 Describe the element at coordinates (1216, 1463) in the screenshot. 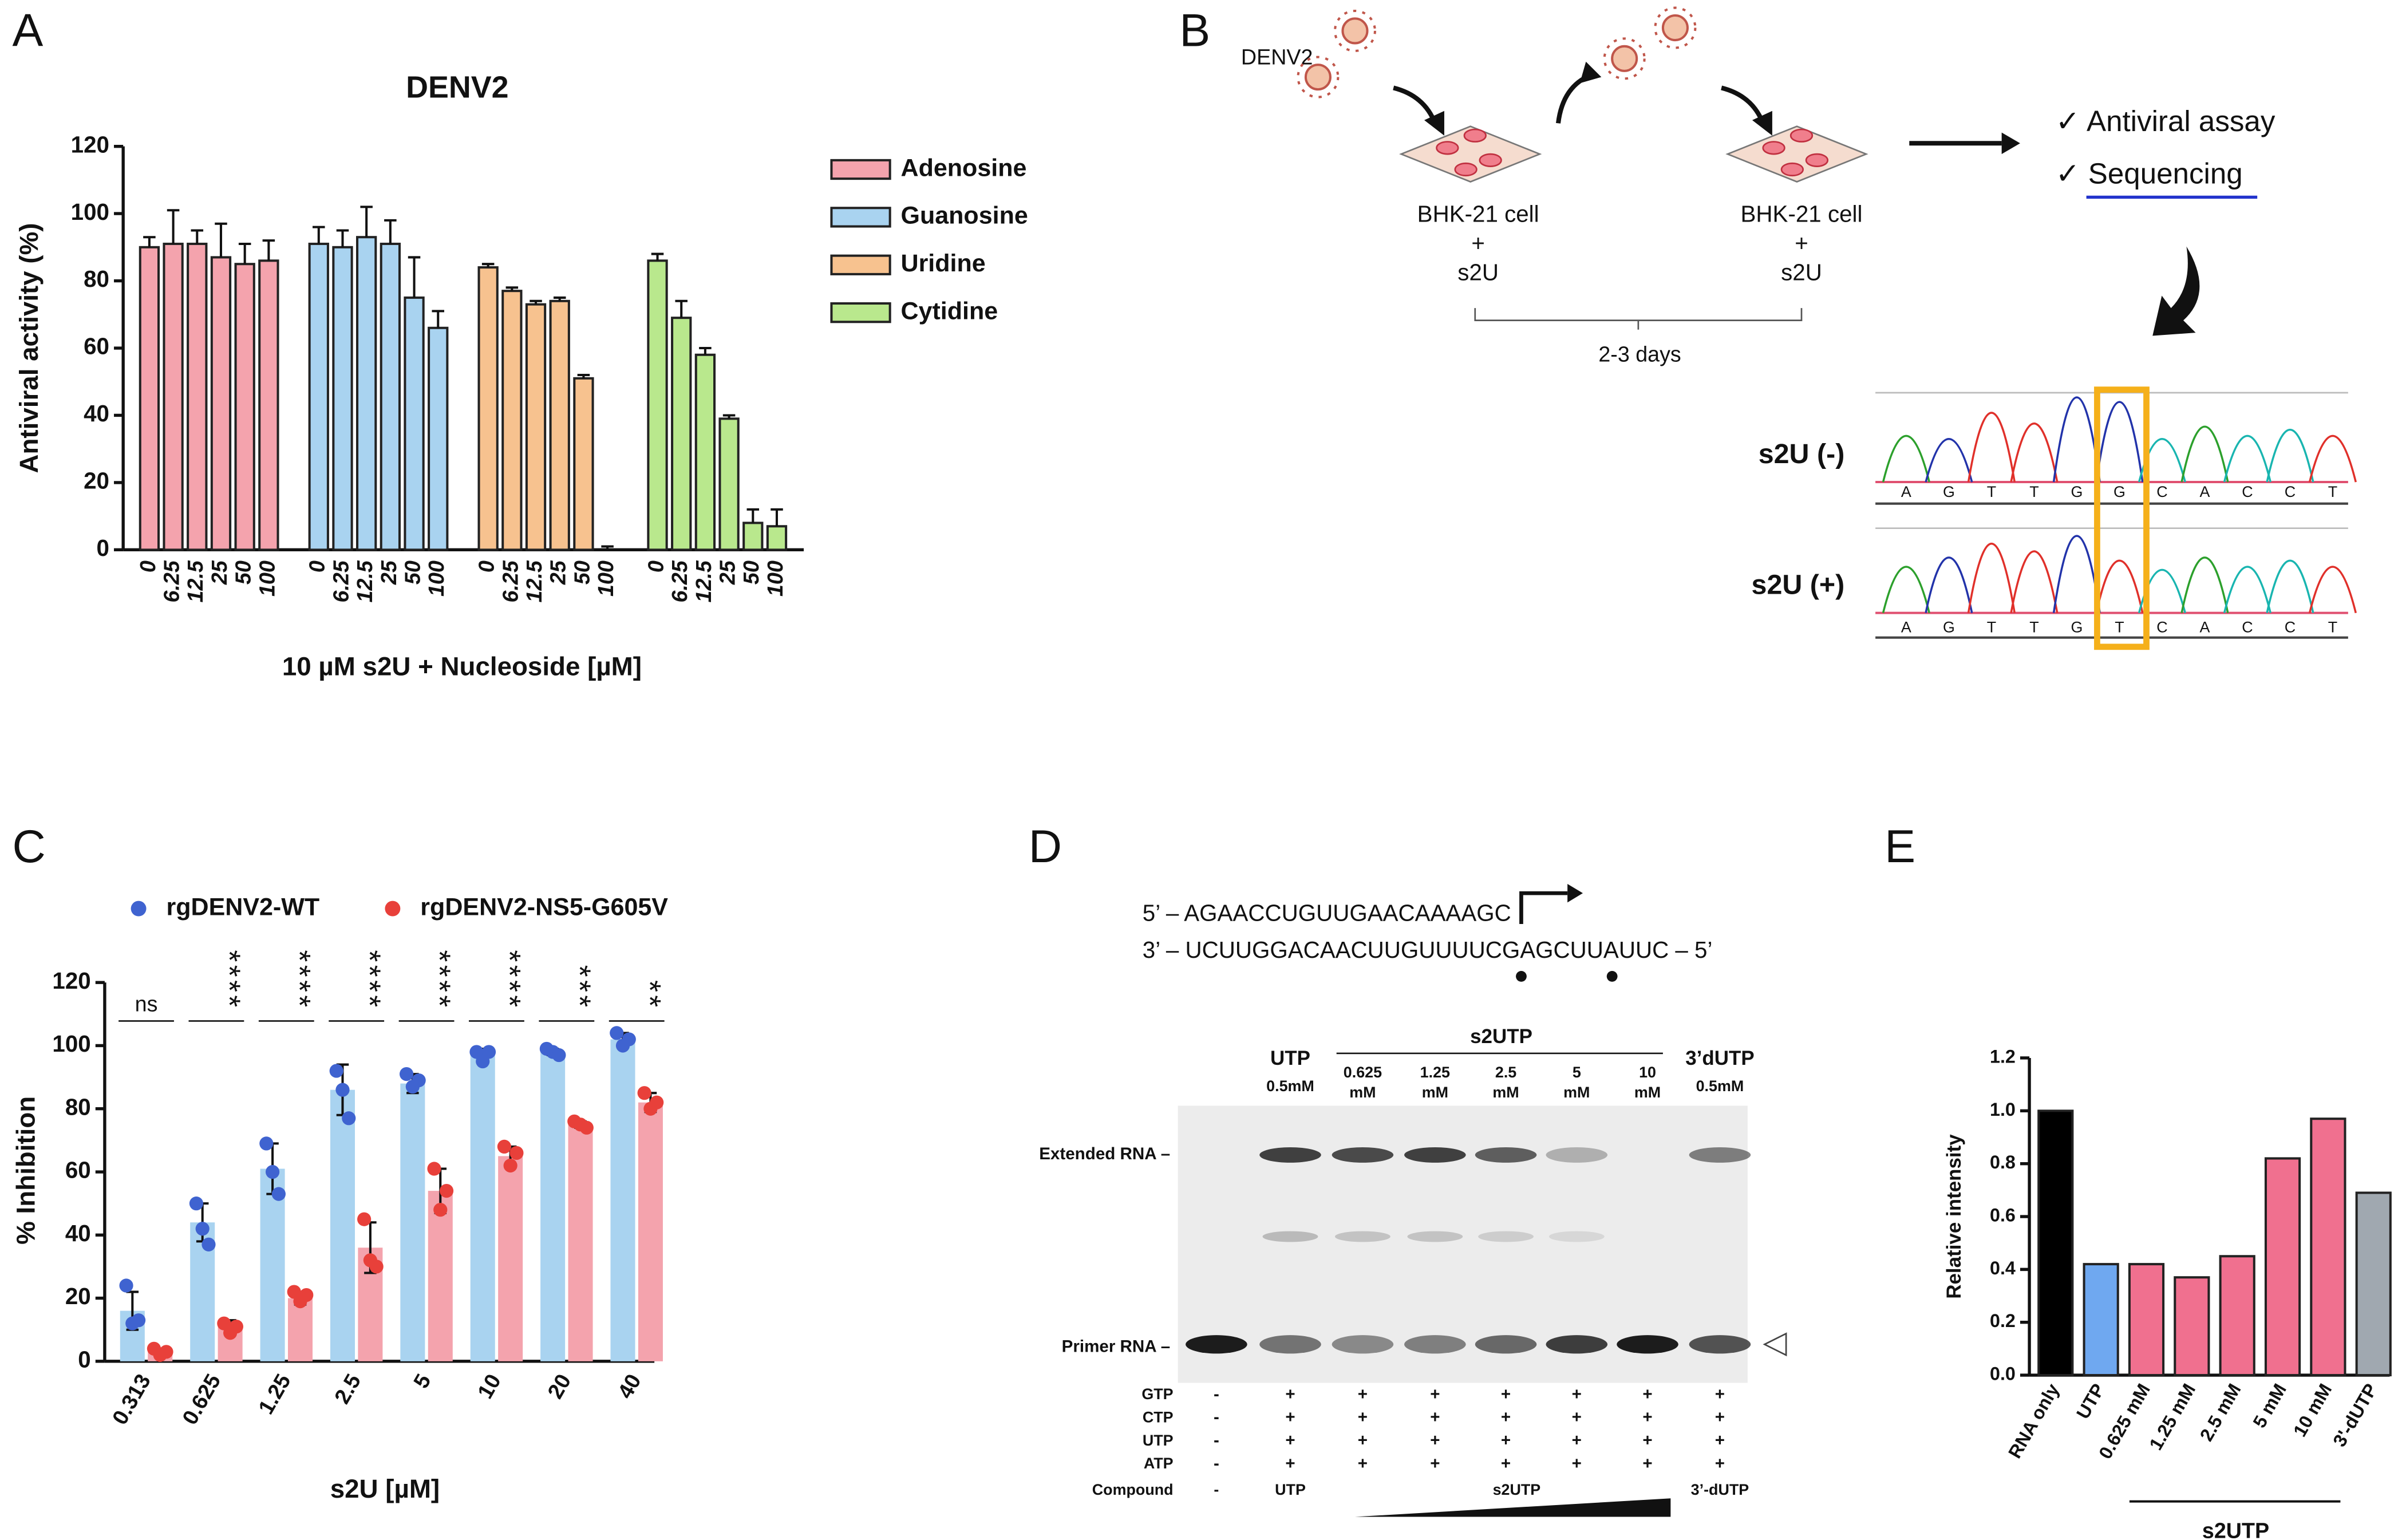

I see `row-cell: -` at that location.